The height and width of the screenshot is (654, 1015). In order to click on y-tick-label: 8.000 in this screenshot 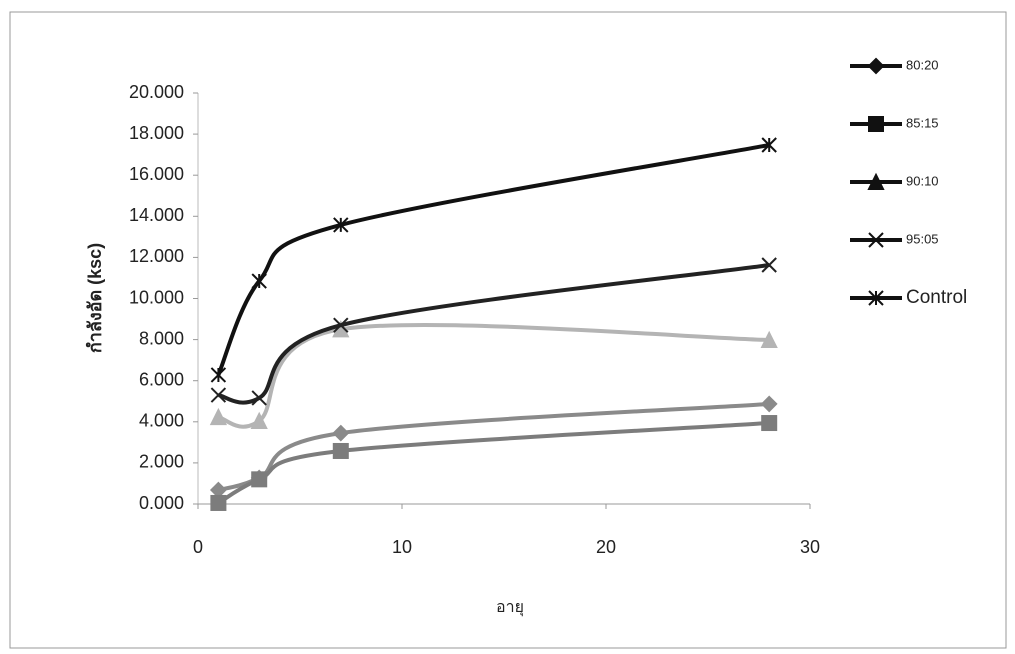, I will do `click(161, 338)`.